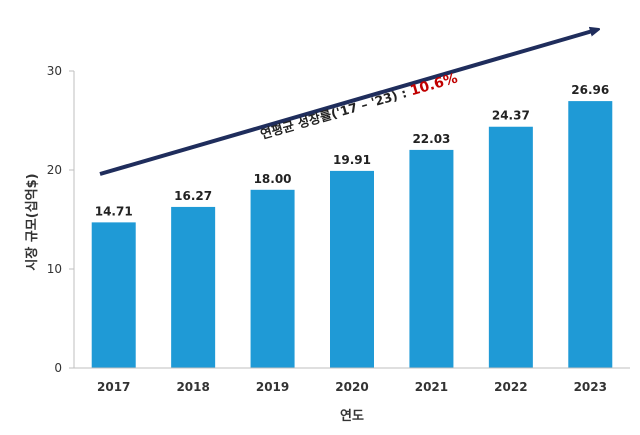  I want to click on bar-2022, so click(510, 247).